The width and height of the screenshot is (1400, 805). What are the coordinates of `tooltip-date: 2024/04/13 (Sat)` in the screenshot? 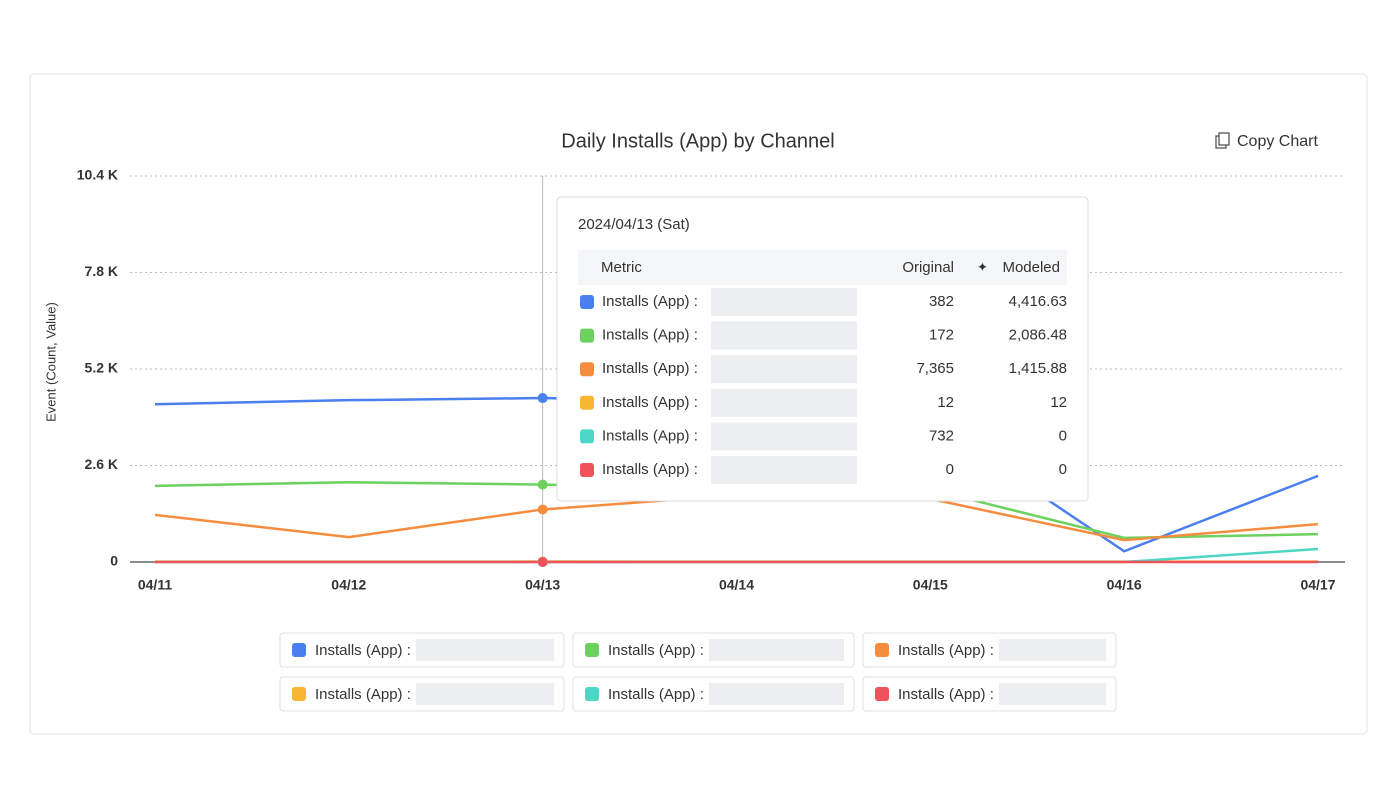 It's located at (634, 224).